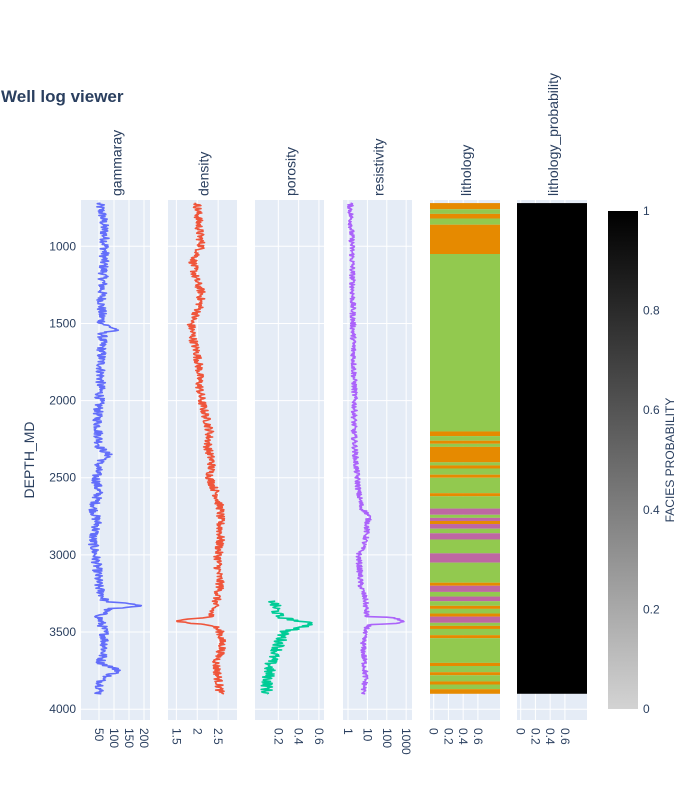  Describe the element at coordinates (642, 460) in the screenshot. I see `colorbar: 0 0.2 0.4 0.6 0.8 1 FACIES PROBABILITY` at that location.